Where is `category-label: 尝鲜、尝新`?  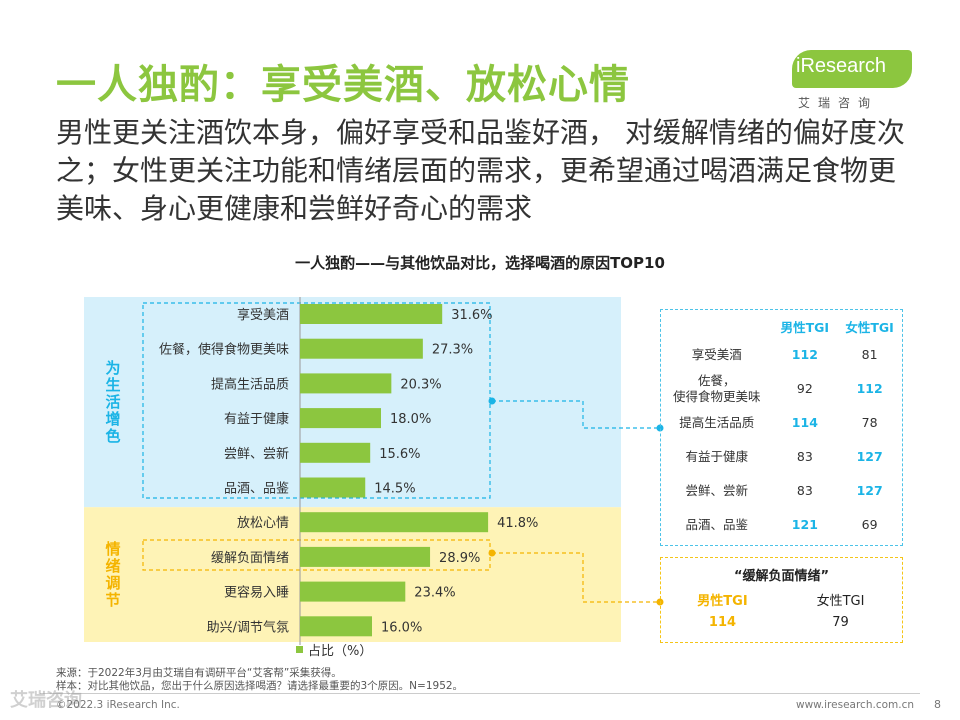 category-label: 尝鲜、尝新 is located at coordinates (256, 454).